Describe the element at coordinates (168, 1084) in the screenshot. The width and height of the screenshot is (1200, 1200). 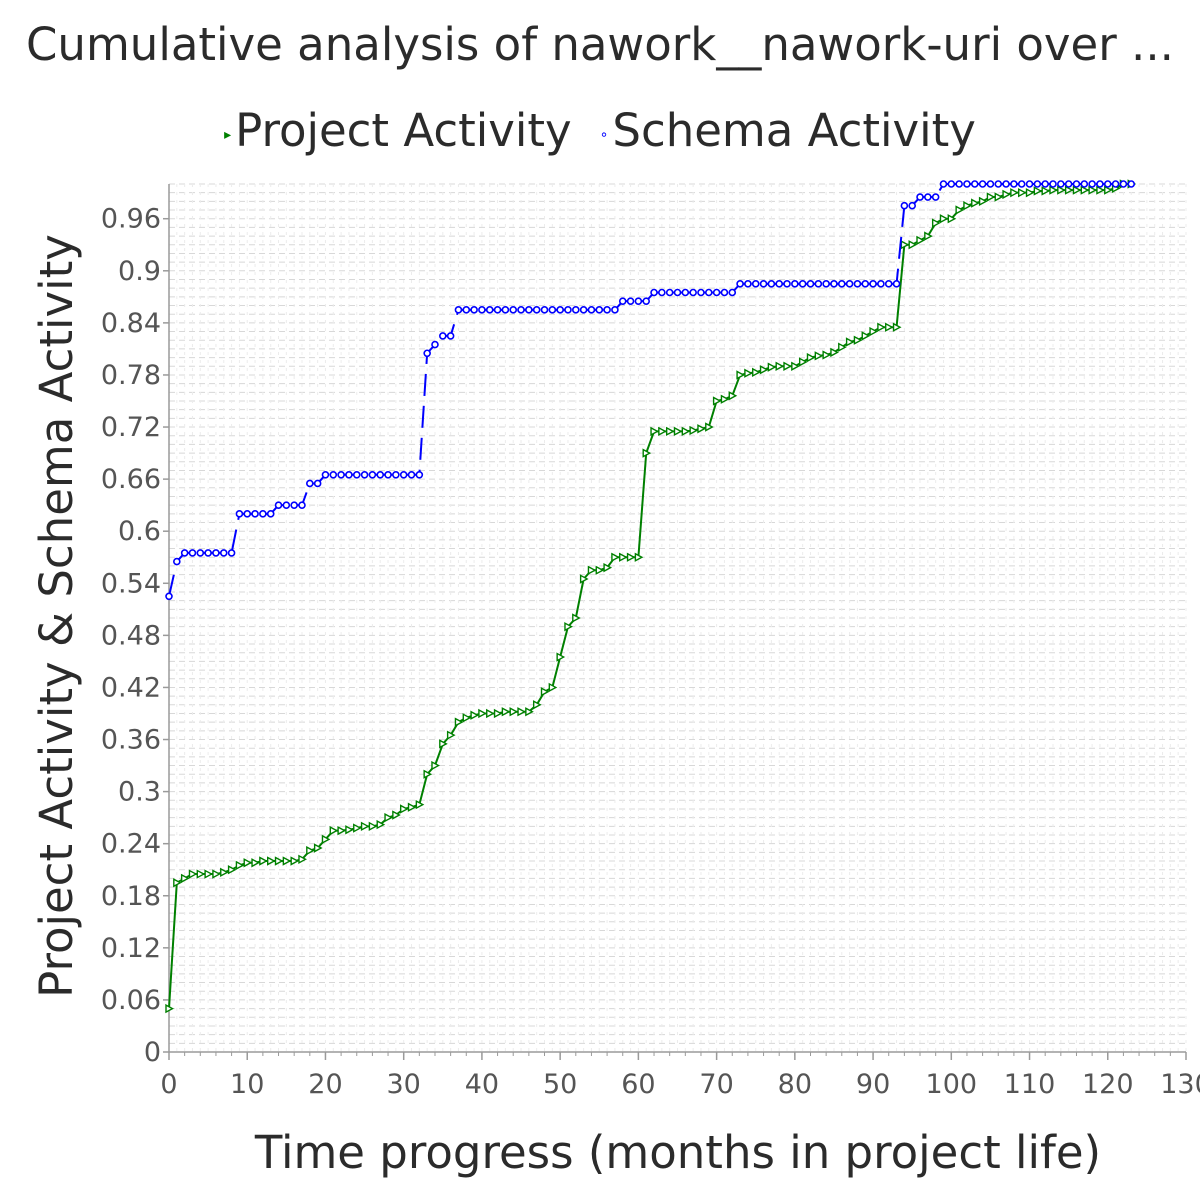
I see `x-tick-label: 0` at that location.